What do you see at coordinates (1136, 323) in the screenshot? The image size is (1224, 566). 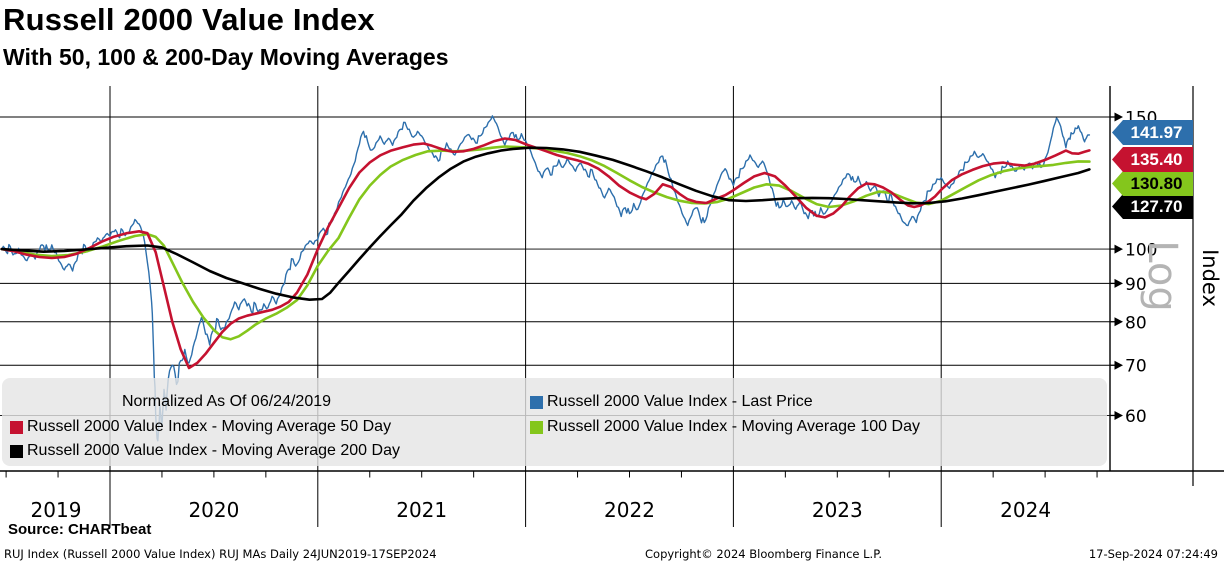 I see `y-tick-label: 80` at bounding box center [1136, 323].